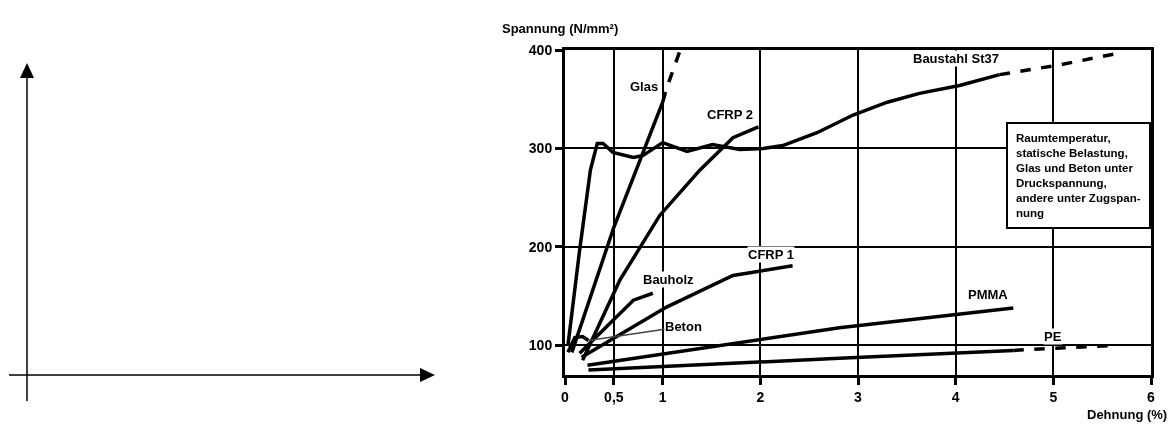 The height and width of the screenshot is (429, 1173). Describe the element at coordinates (644, 86) in the screenshot. I see `series-label: Glas` at that location.